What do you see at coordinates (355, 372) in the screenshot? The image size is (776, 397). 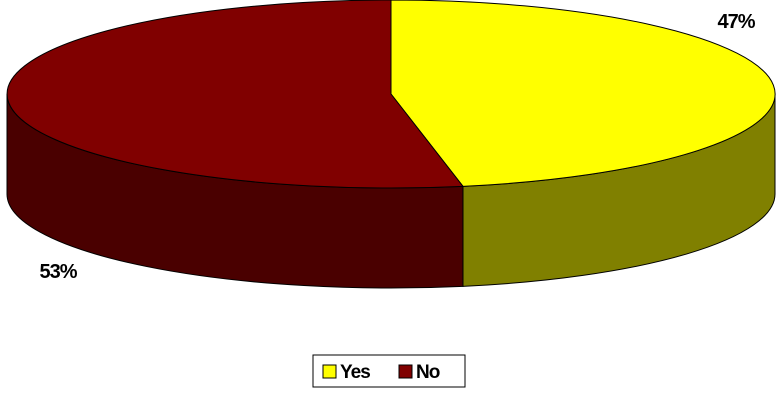 I see `legend-label-yes: Yes` at bounding box center [355, 372].